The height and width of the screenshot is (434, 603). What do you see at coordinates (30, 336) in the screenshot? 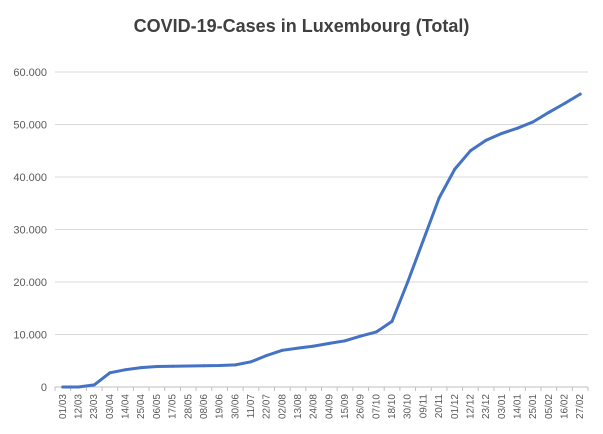
I see `y-tick-label: 10.000` at bounding box center [30, 336].